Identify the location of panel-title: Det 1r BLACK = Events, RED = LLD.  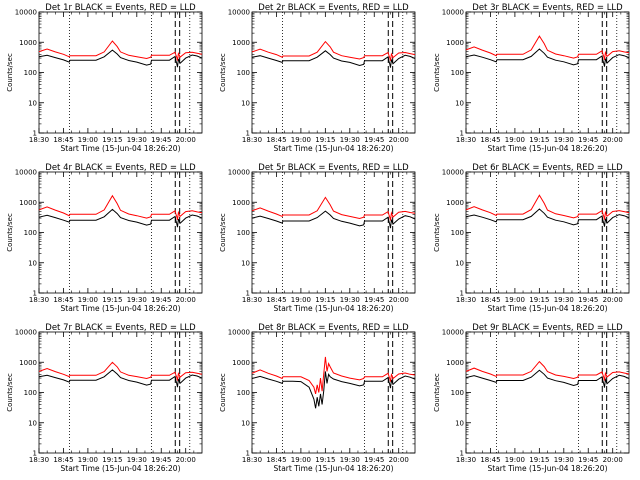
(120, 8).